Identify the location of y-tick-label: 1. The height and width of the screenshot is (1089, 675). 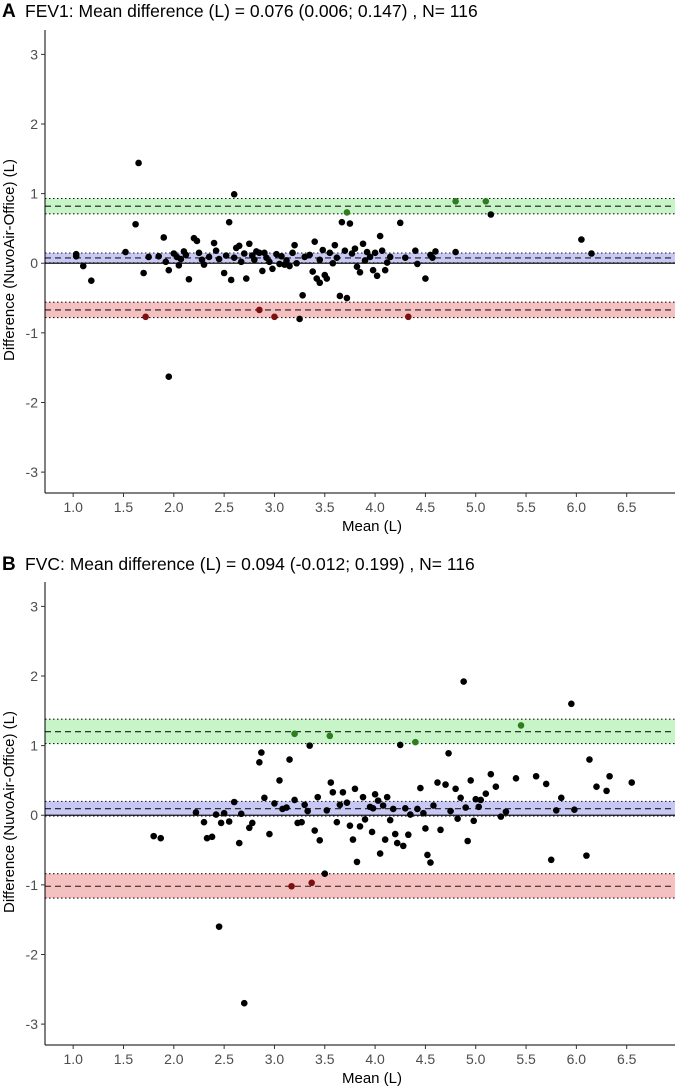
(34, 194).